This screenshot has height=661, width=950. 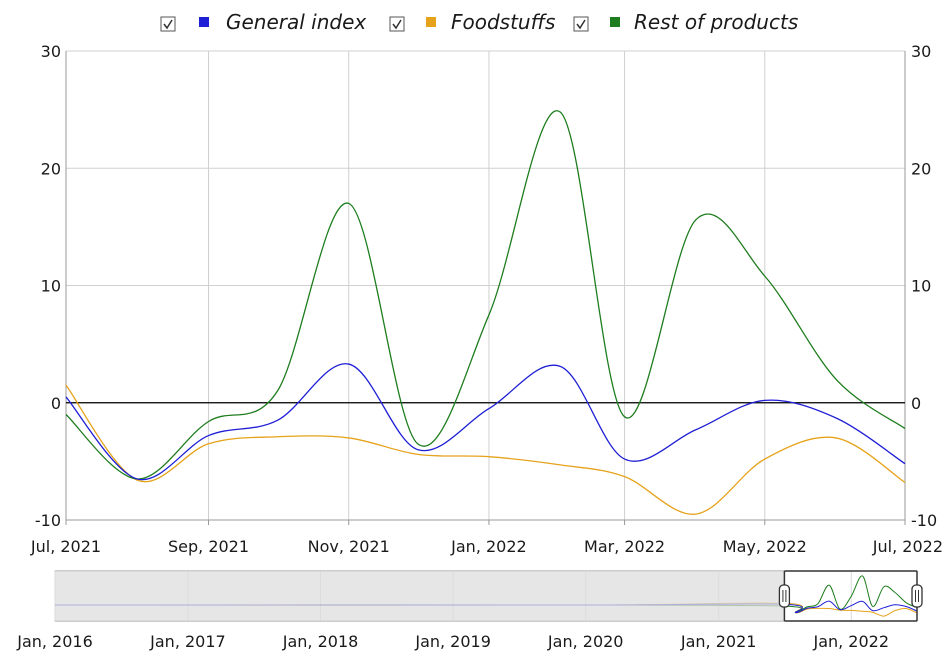 I want to click on x-tick-label: Mar, 2022, so click(x=624, y=546).